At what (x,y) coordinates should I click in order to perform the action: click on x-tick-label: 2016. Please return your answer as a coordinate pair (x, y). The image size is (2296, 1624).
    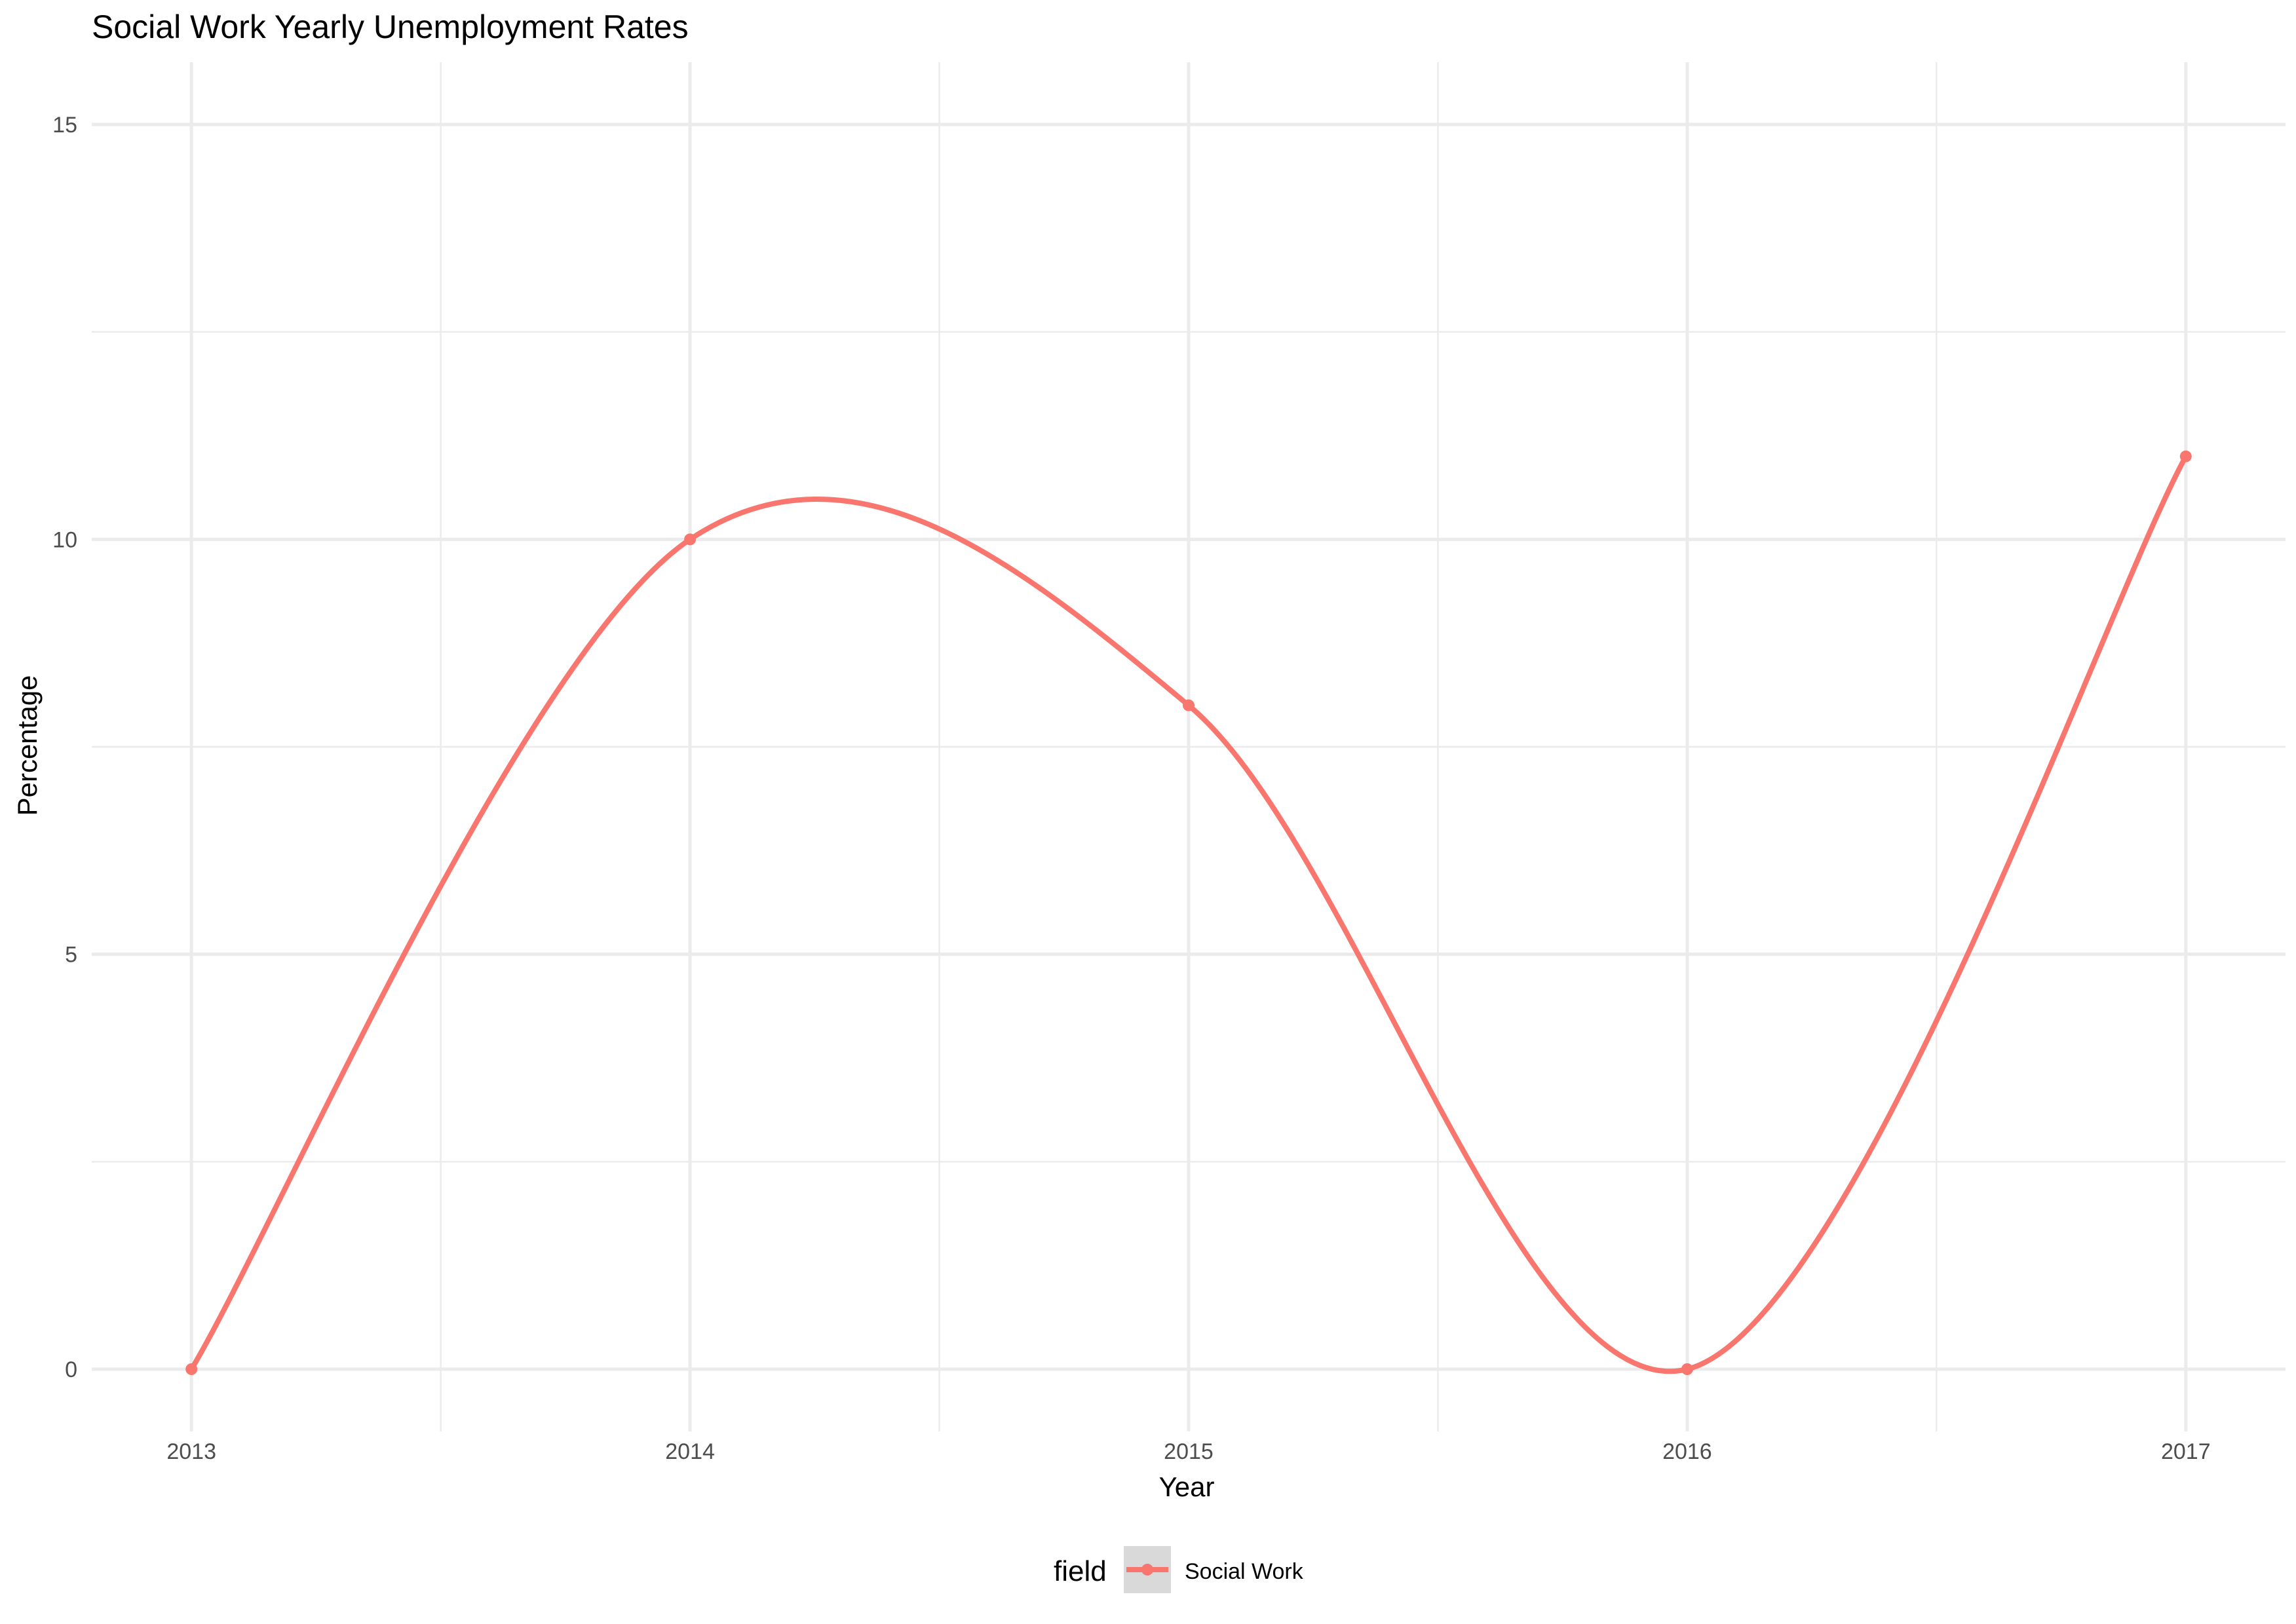
    Looking at the image, I should click on (1687, 1451).